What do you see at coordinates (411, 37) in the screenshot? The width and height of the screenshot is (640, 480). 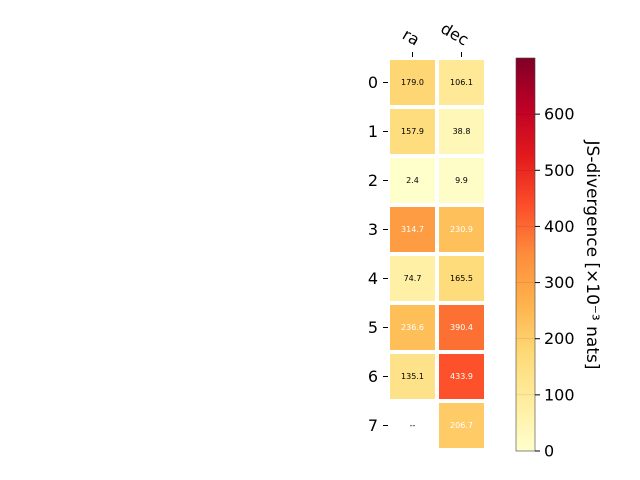 I see `column-label-ra: ra` at bounding box center [411, 37].